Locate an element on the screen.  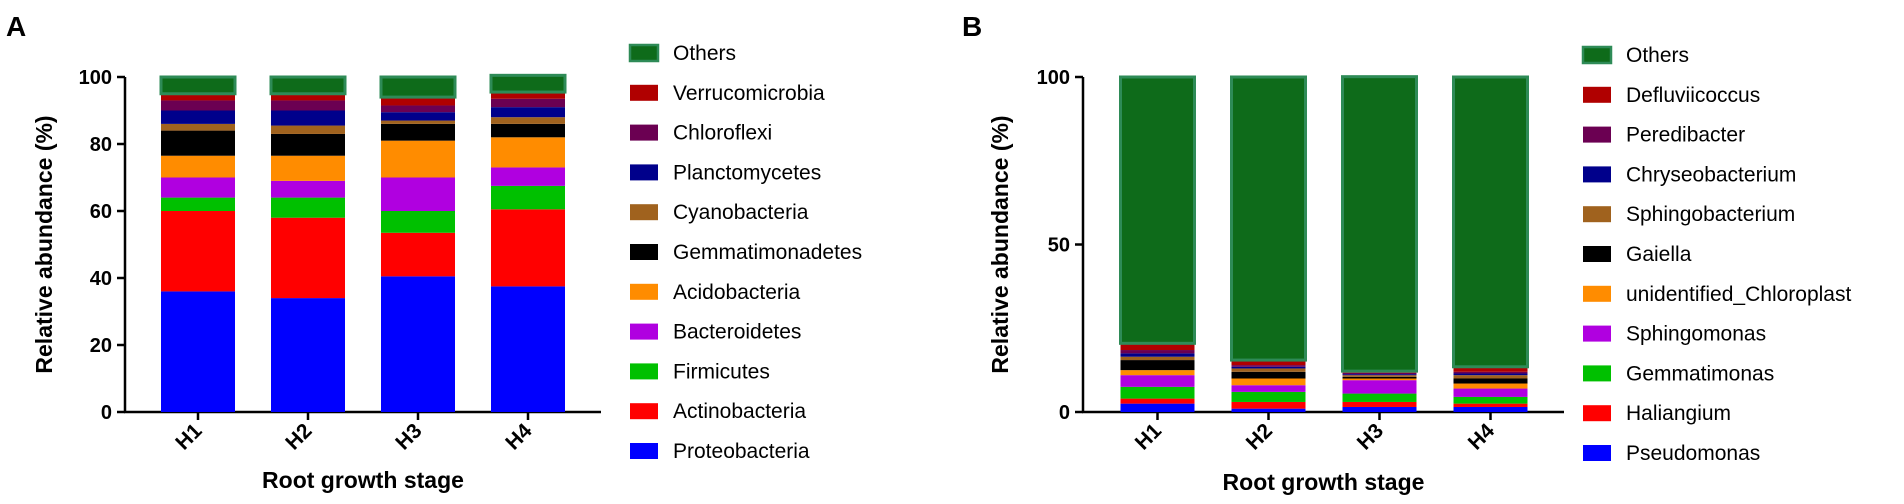
panel-a-bar-segment-h3-acidobacteria is located at coordinates (418, 159).